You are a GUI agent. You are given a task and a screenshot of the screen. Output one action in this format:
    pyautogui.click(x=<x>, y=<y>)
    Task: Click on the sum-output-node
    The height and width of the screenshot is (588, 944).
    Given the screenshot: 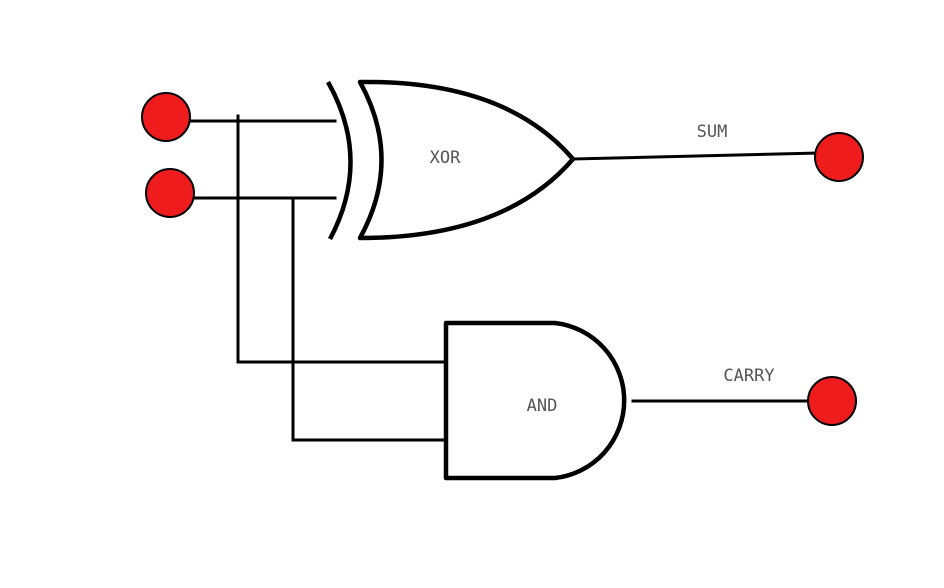 What is the action you would take?
    pyautogui.click(x=839, y=157)
    